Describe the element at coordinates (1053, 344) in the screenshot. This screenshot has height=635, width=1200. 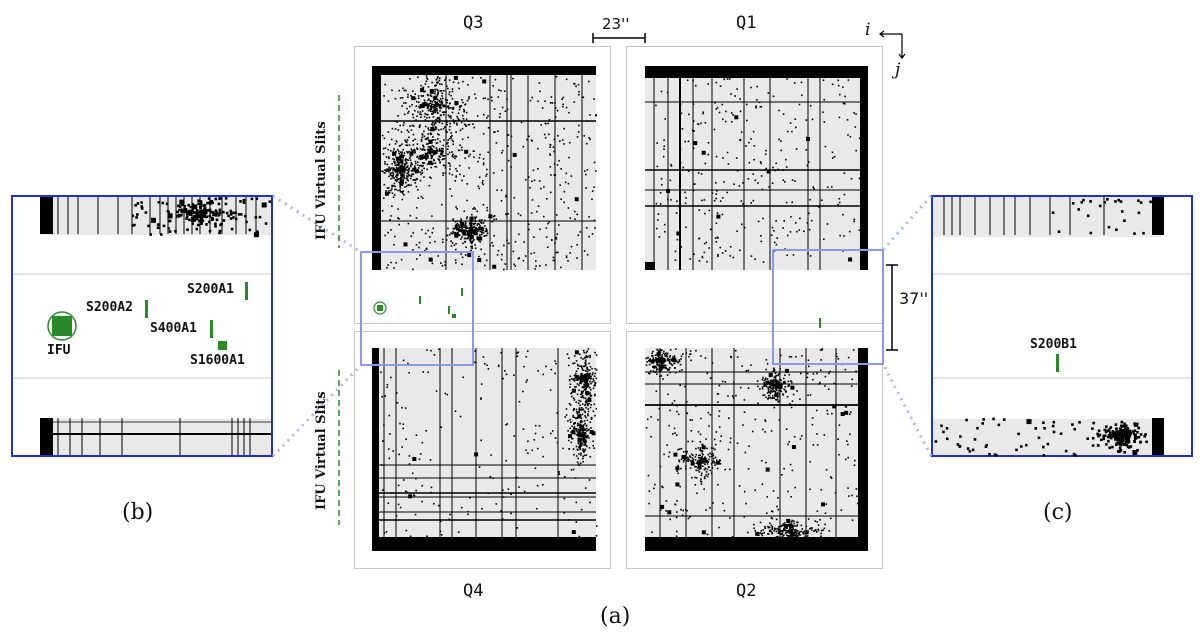
I see `label-s200b1: S200B1` at that location.